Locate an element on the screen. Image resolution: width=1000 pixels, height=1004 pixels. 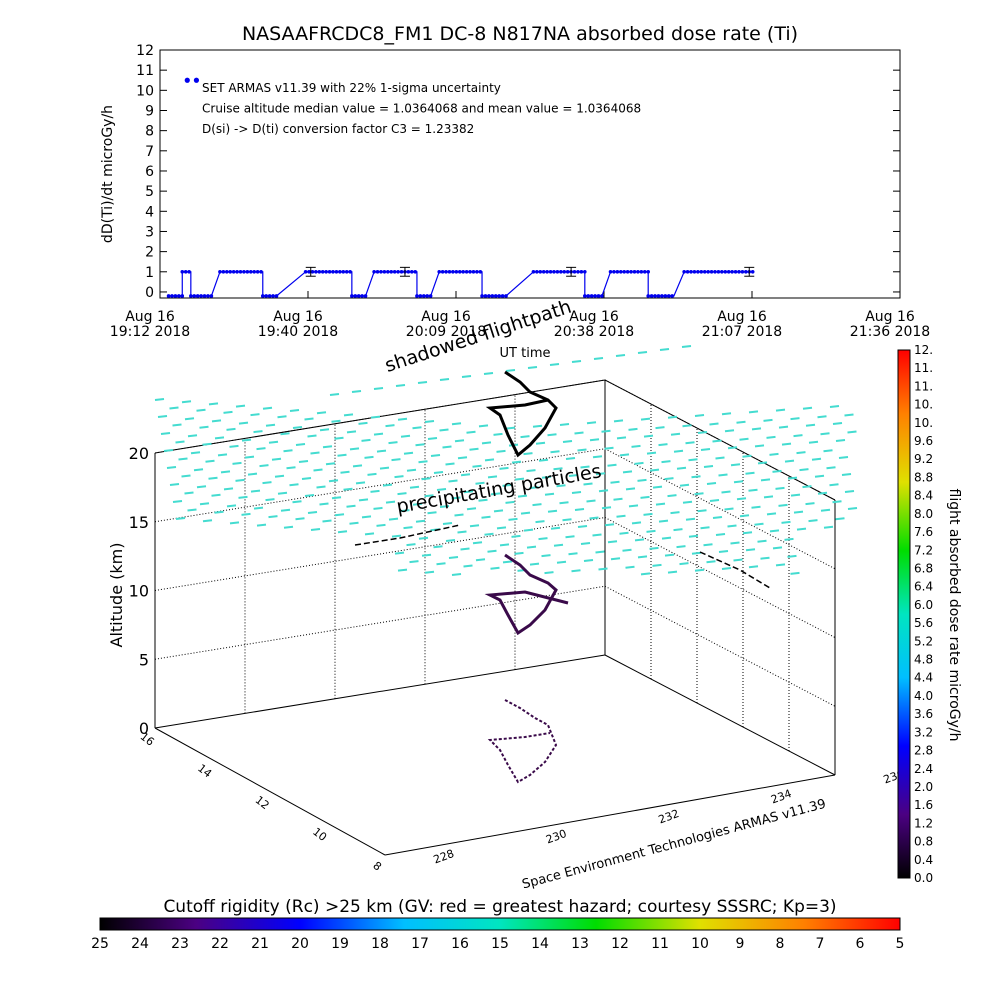
bottom-colorbar-tick-label: 8 is located at coordinates (780, 944).